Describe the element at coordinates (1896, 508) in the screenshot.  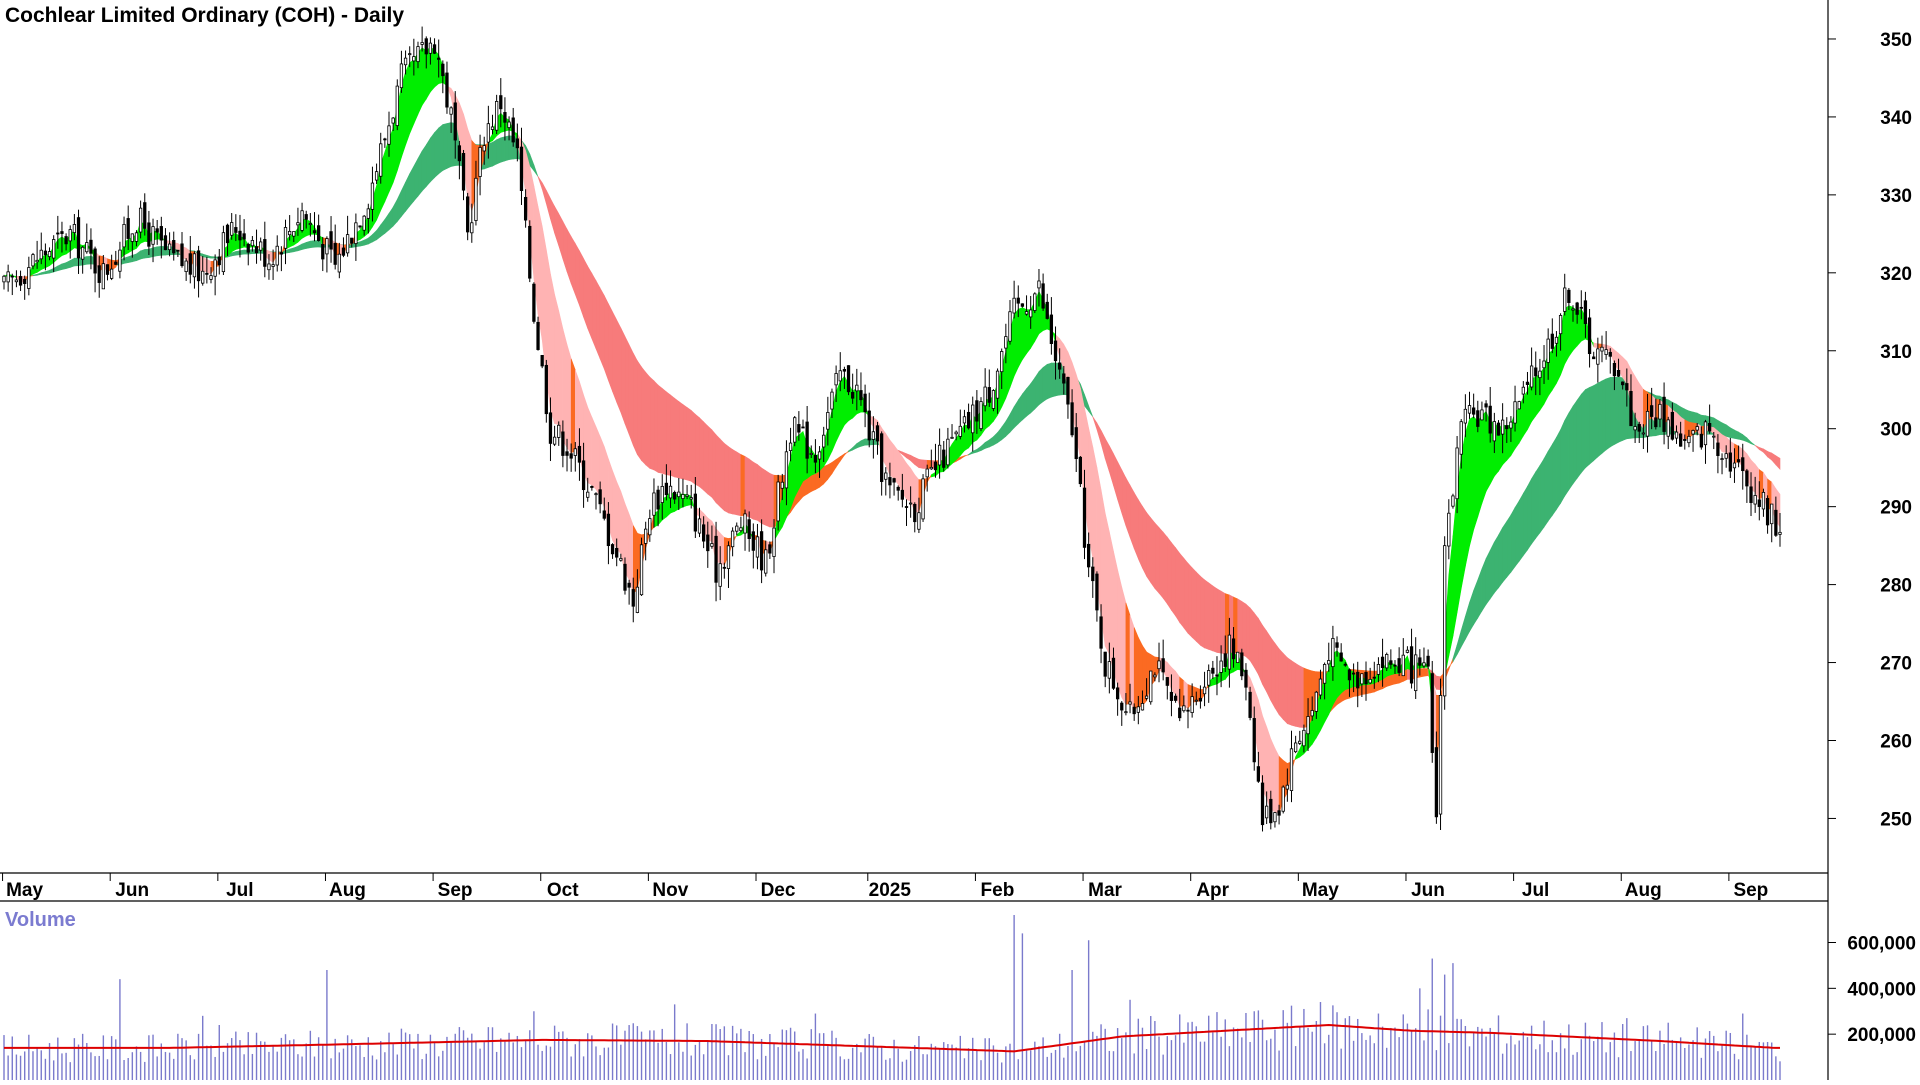
I see `price-tick-label: 290` at that location.